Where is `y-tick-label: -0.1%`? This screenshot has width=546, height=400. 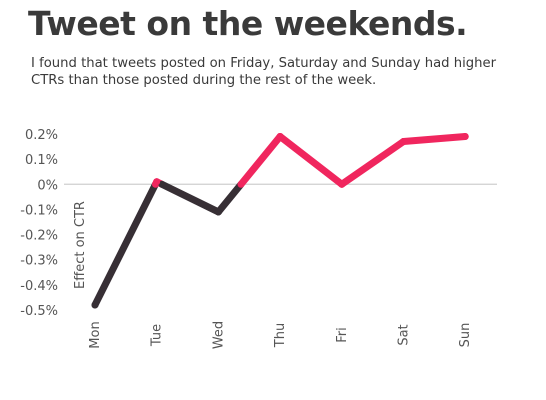
y-tick-label: -0.1% is located at coordinates (39, 210).